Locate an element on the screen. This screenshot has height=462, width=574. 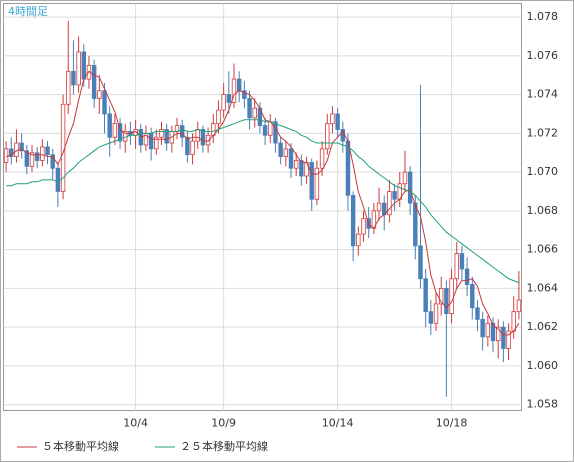
x-tick-label: 10/9 is located at coordinates (223, 423).